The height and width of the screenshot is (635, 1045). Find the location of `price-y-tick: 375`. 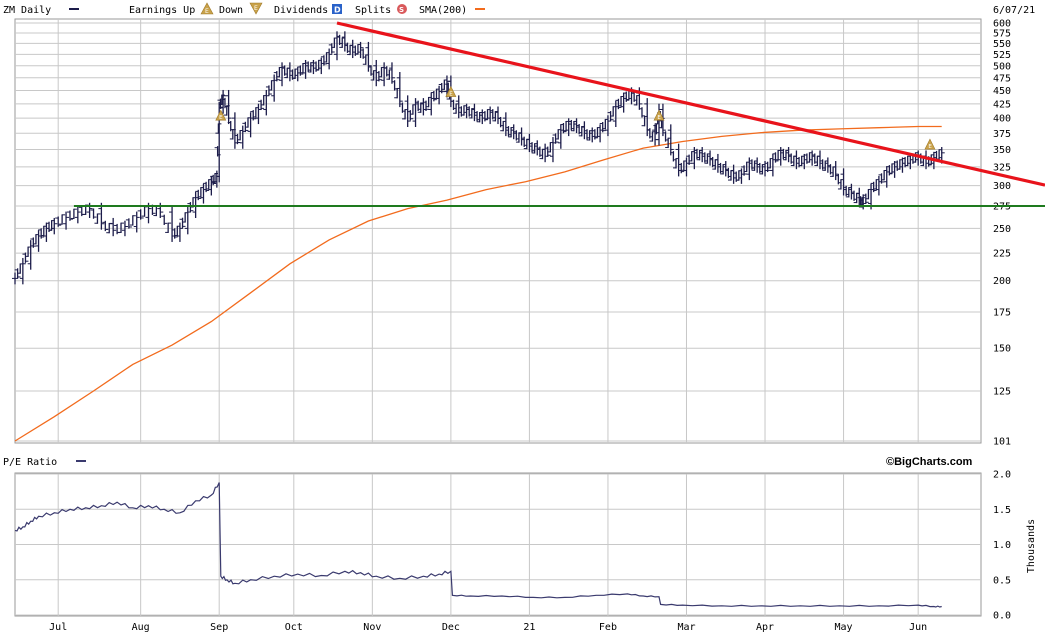

price-y-tick: 375 is located at coordinates (1002, 134).